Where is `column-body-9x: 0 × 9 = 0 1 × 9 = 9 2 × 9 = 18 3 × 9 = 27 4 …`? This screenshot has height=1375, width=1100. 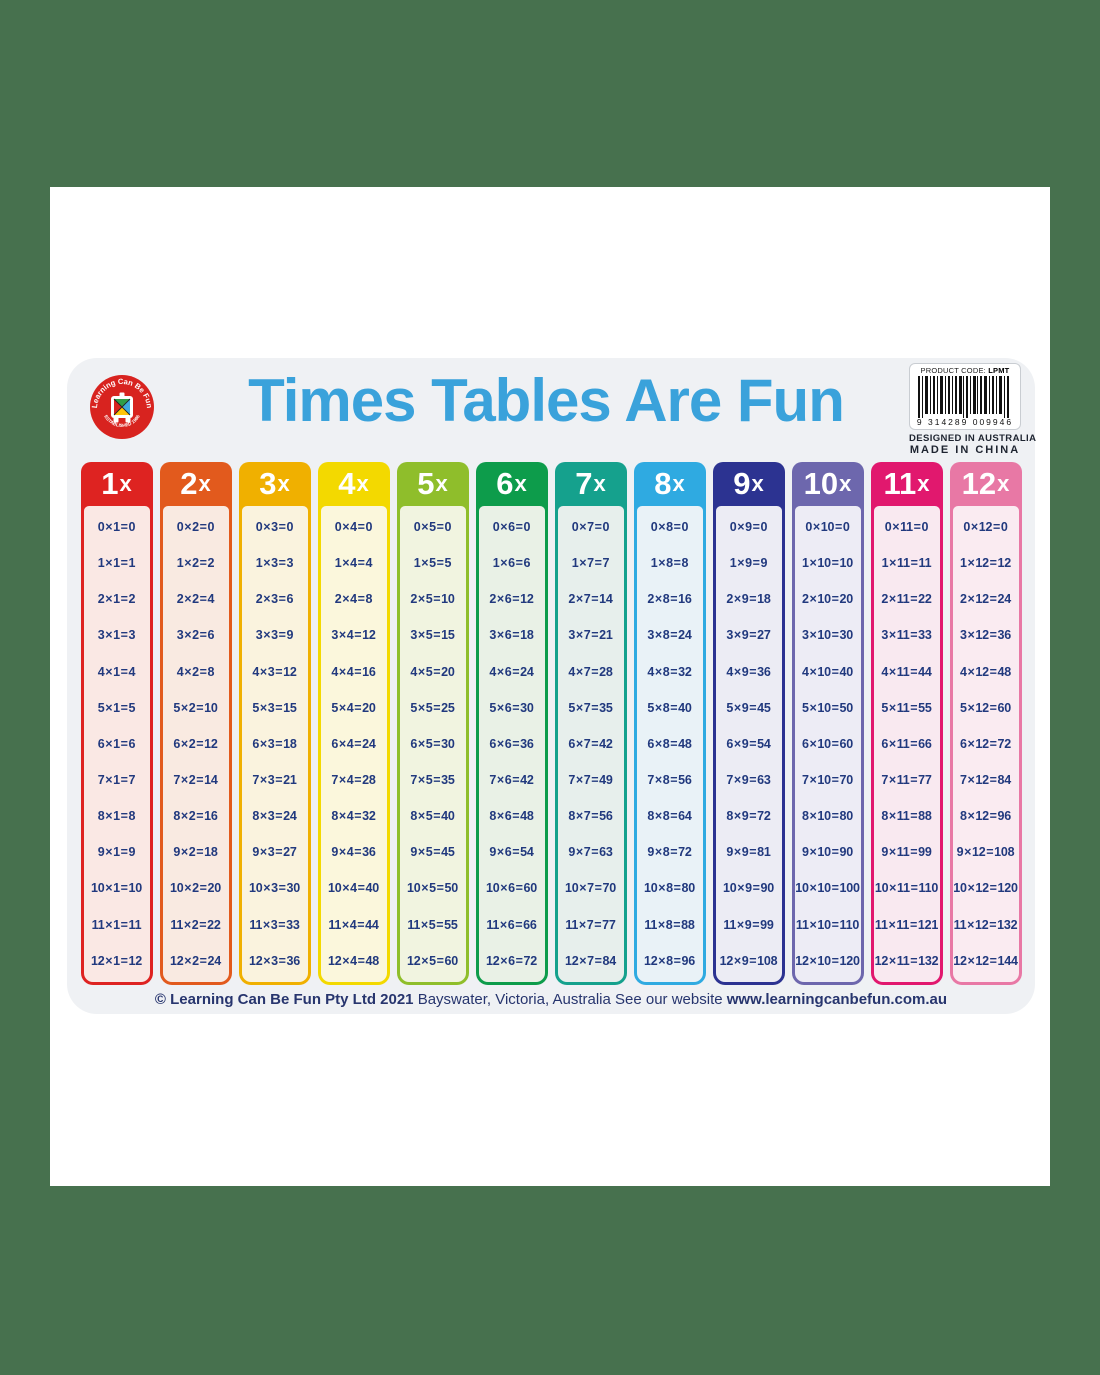
column-body-9x: 0 × 9 = 0 1 × 9 = 9 2 × 9 = 18 3 × 9 = 27 4 … is located at coordinates (748, 744).